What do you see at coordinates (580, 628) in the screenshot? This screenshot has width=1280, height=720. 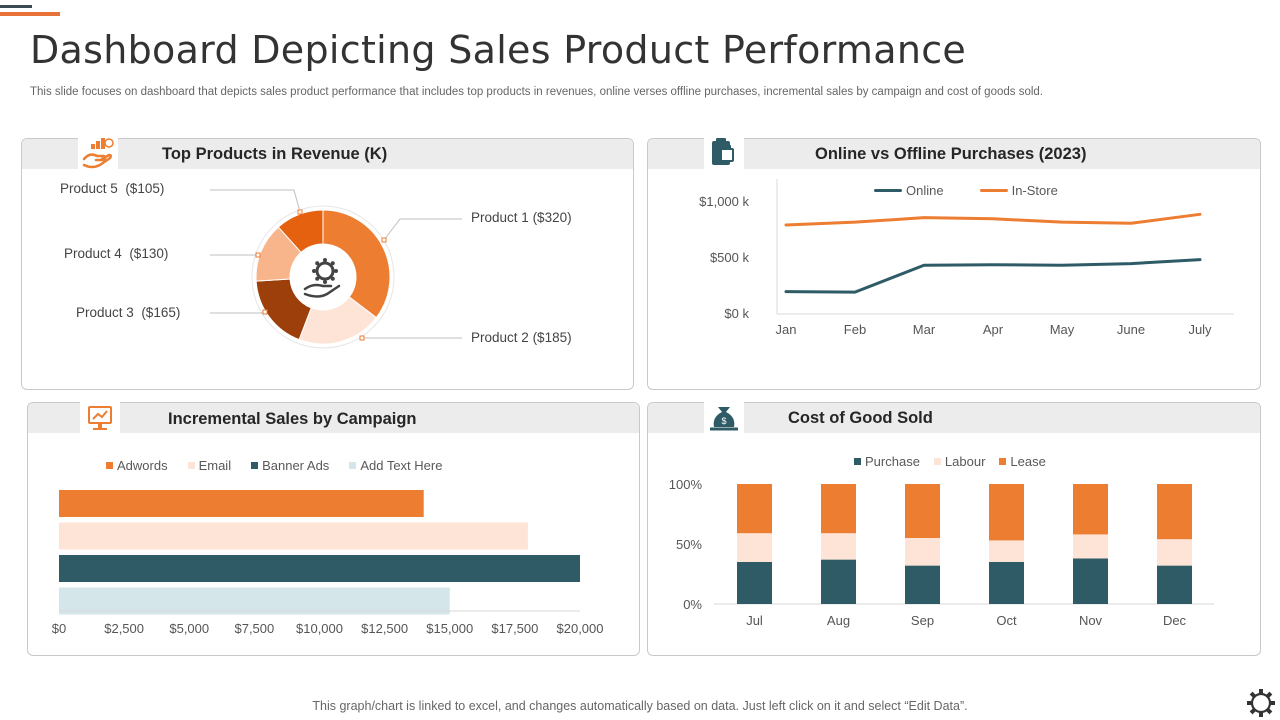 I see `x-tick-label: $20,000` at bounding box center [580, 628].